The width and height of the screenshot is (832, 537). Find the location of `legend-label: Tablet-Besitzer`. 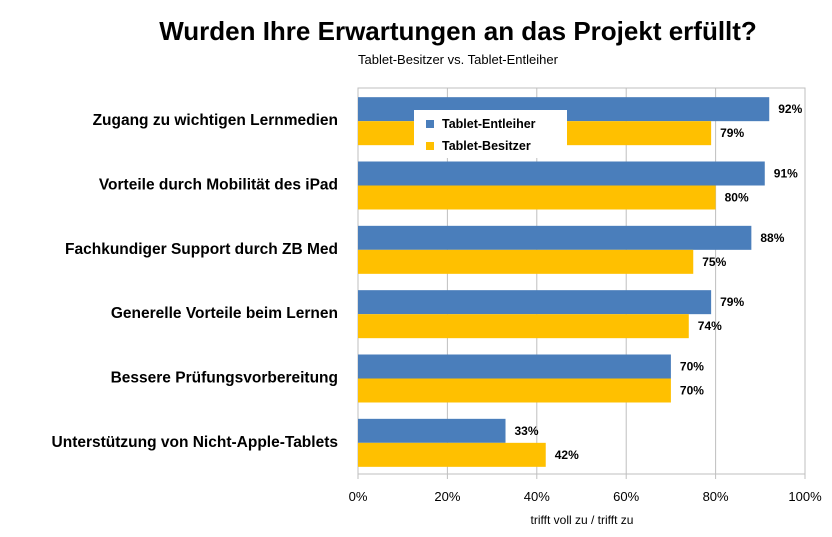

legend-label: Tablet-Besitzer is located at coordinates (486, 146).